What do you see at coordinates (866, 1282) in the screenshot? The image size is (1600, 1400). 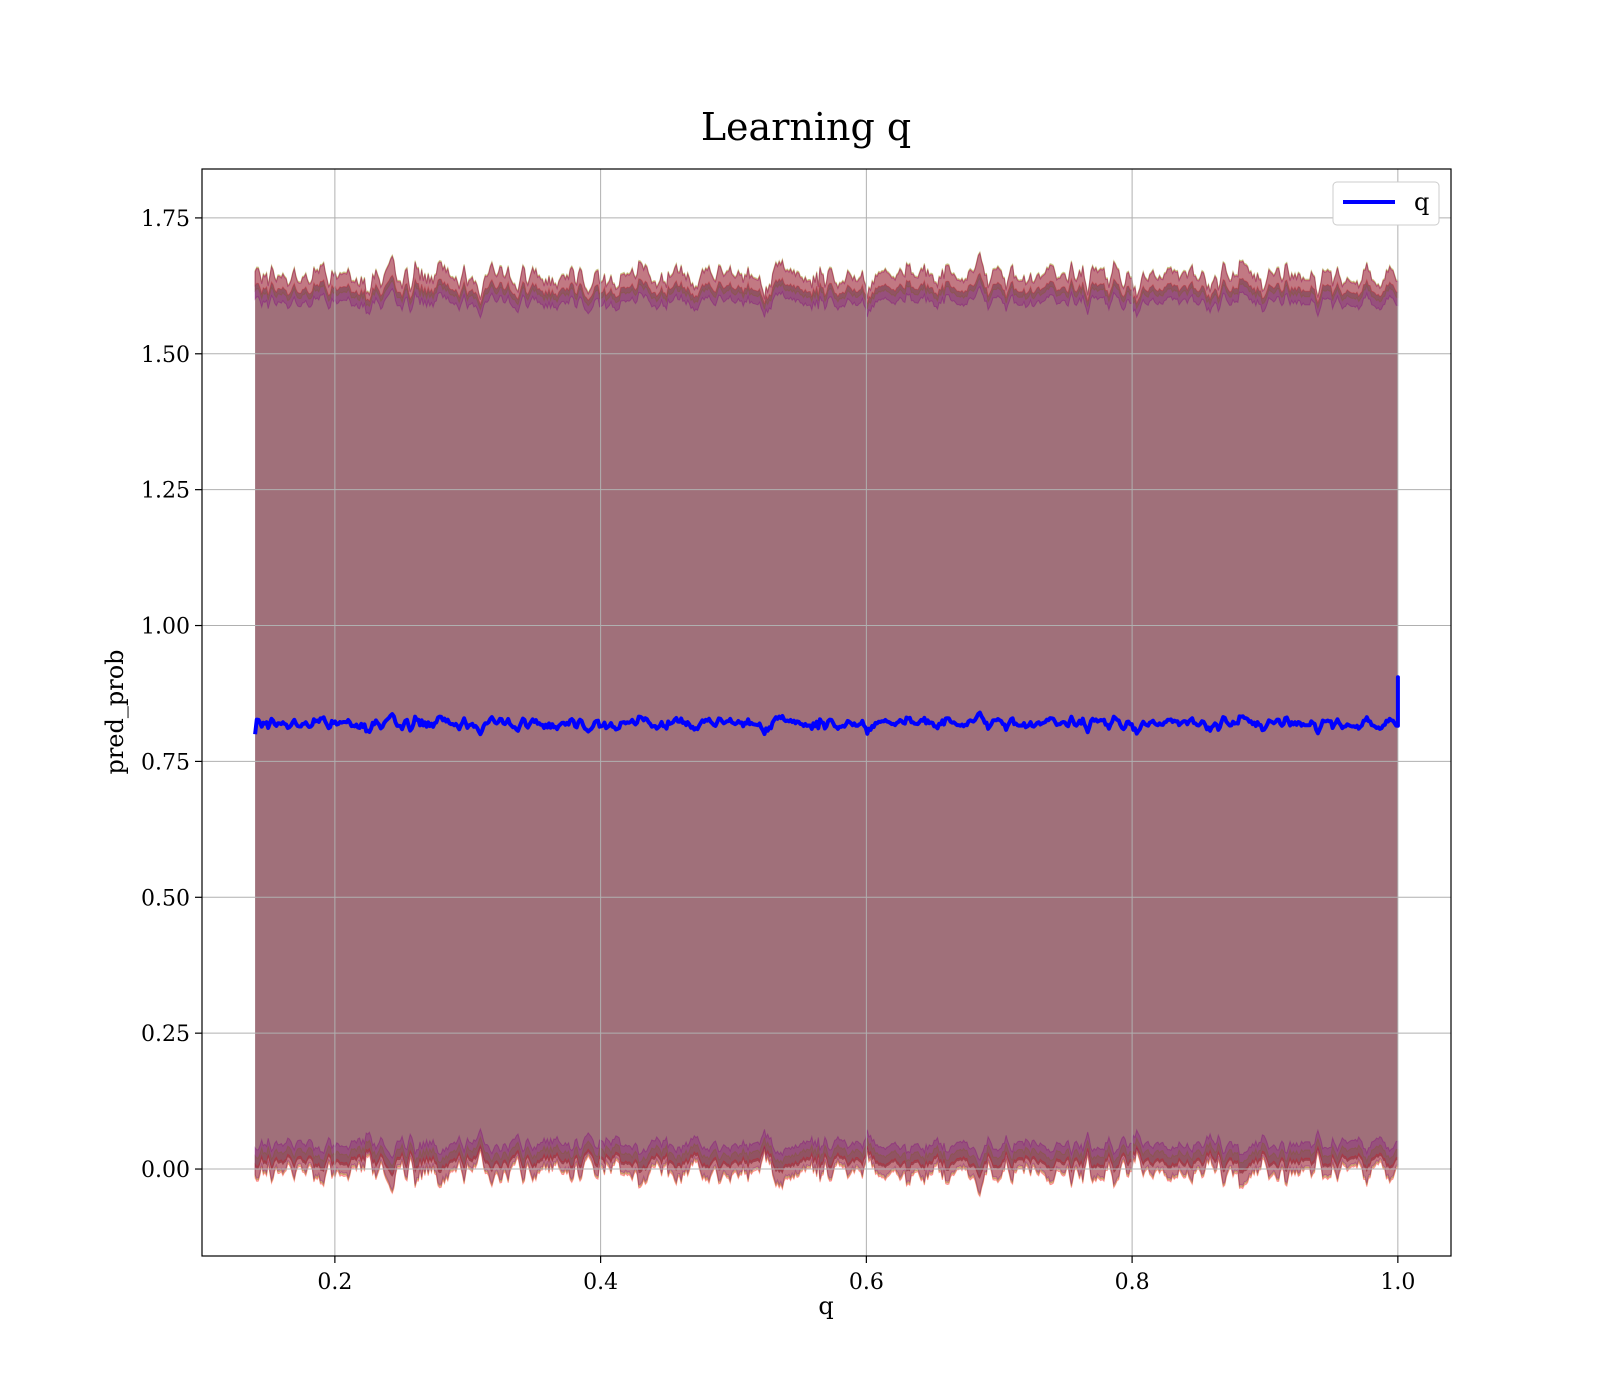 I see `x-tick-label-2: 0.6` at bounding box center [866, 1282].